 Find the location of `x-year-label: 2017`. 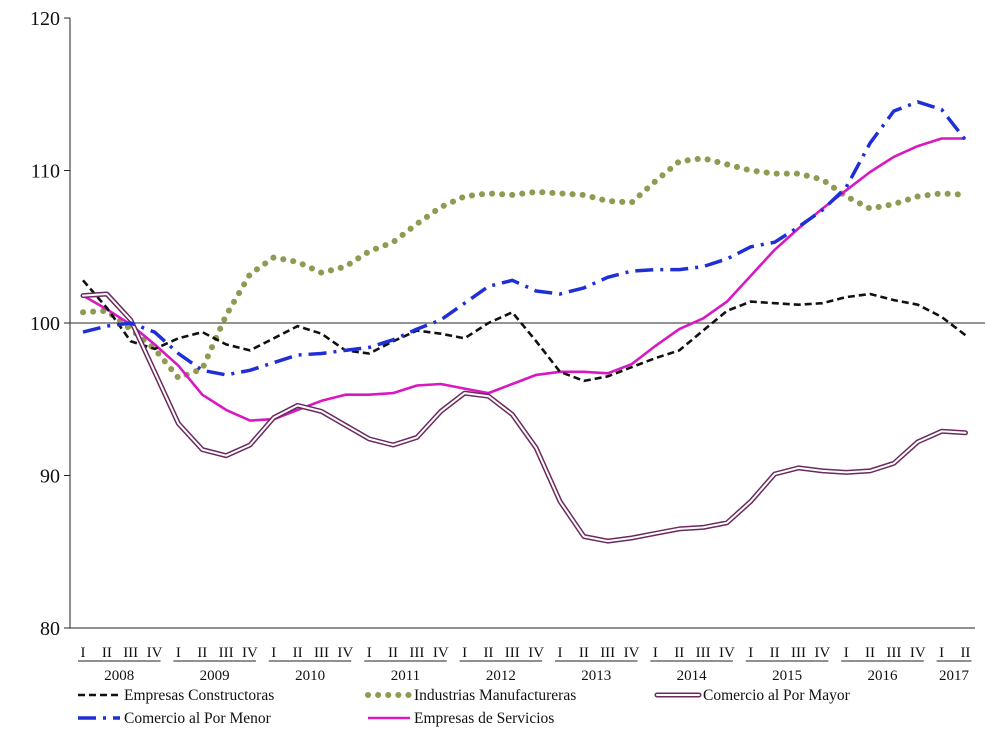

x-year-label: 2017 is located at coordinates (954, 676).